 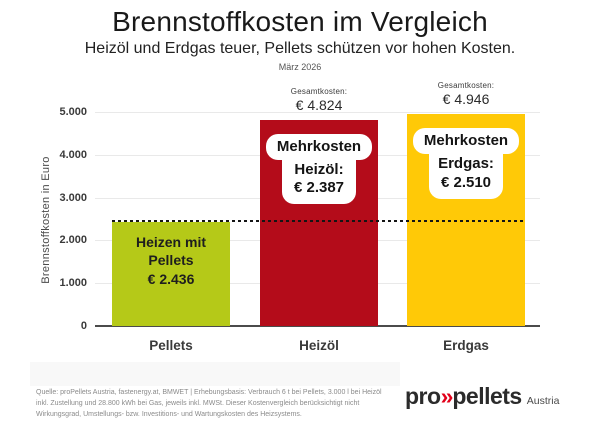 I want to click on x-category-label-erdgas: Erdgas, so click(x=466, y=345).